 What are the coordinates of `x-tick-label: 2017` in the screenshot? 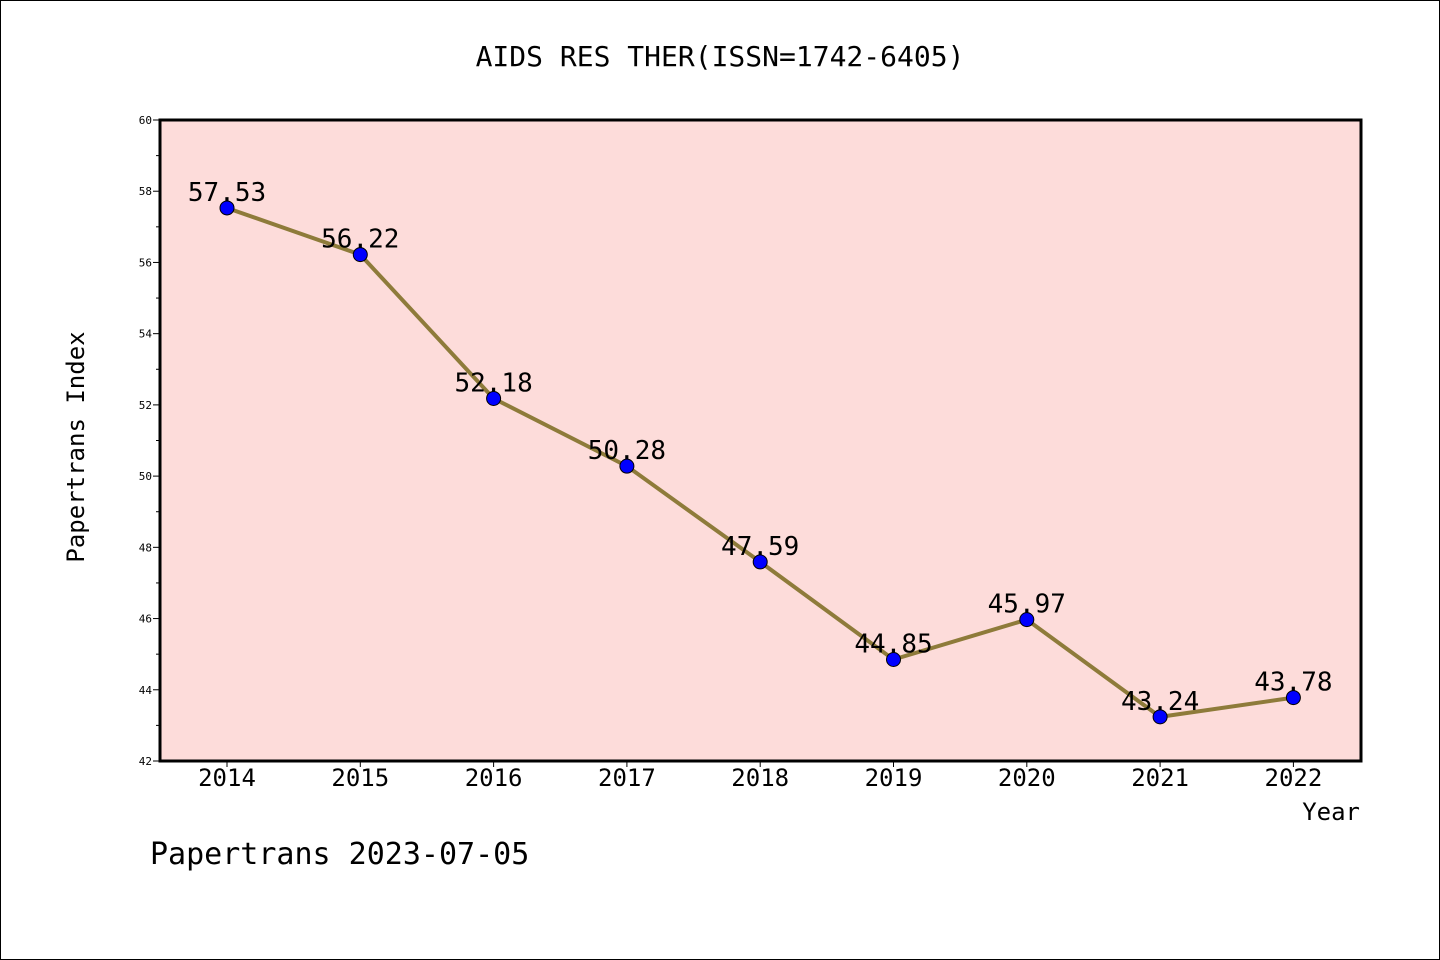 It's located at (627, 778).